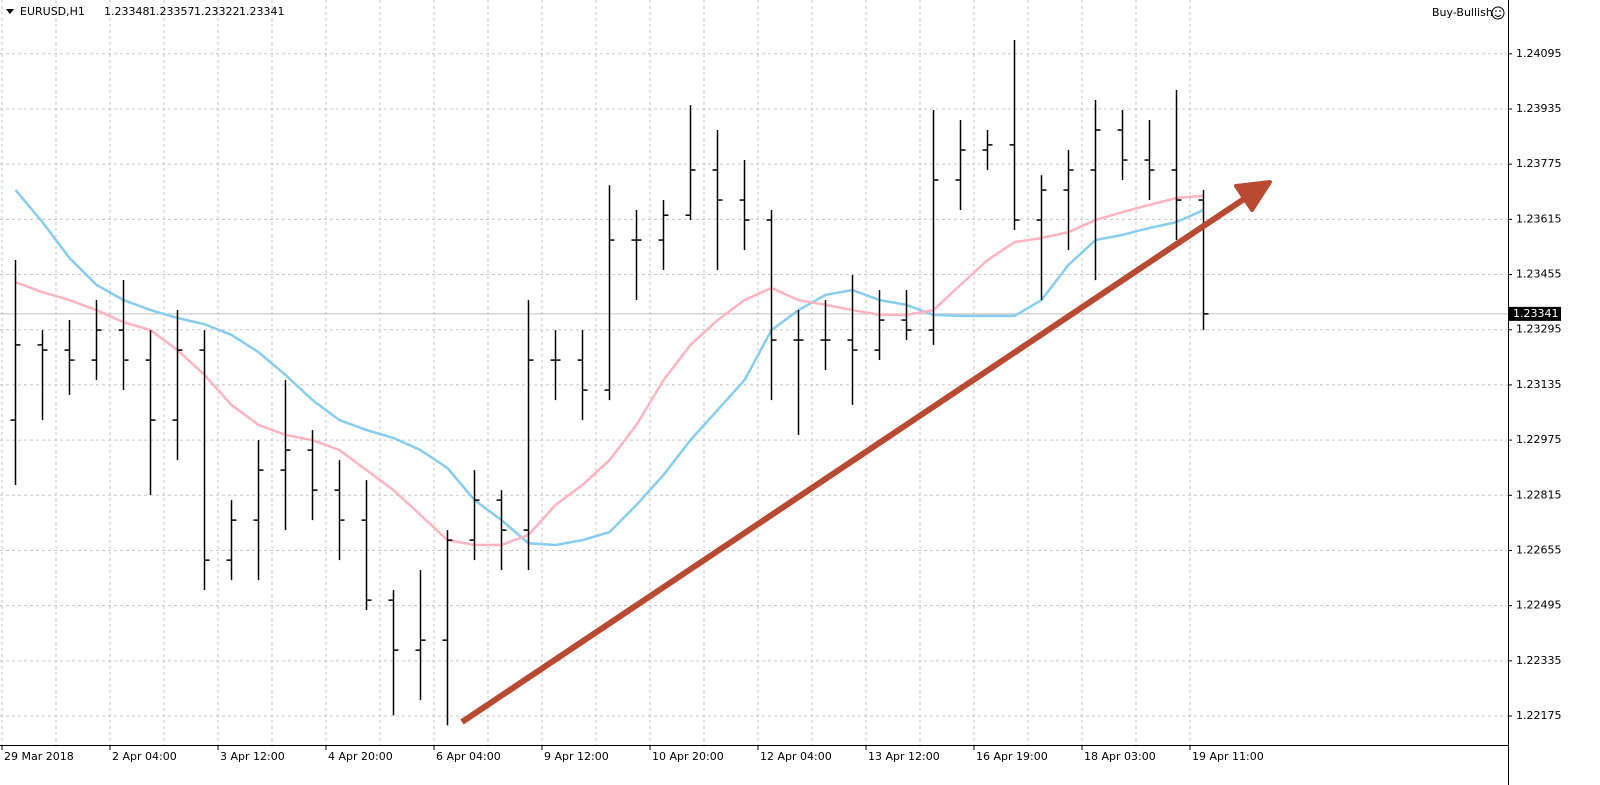 This screenshot has height=785, width=1600. What do you see at coordinates (1539, 274) in the screenshot?
I see `y-tick-label: 1.23455` at bounding box center [1539, 274].